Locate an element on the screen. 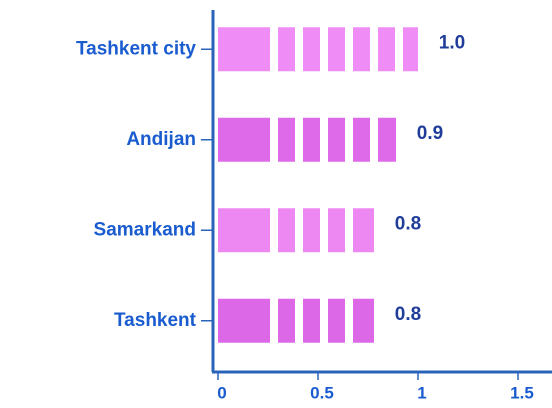  x-tick-label: 0 is located at coordinates (221, 392).